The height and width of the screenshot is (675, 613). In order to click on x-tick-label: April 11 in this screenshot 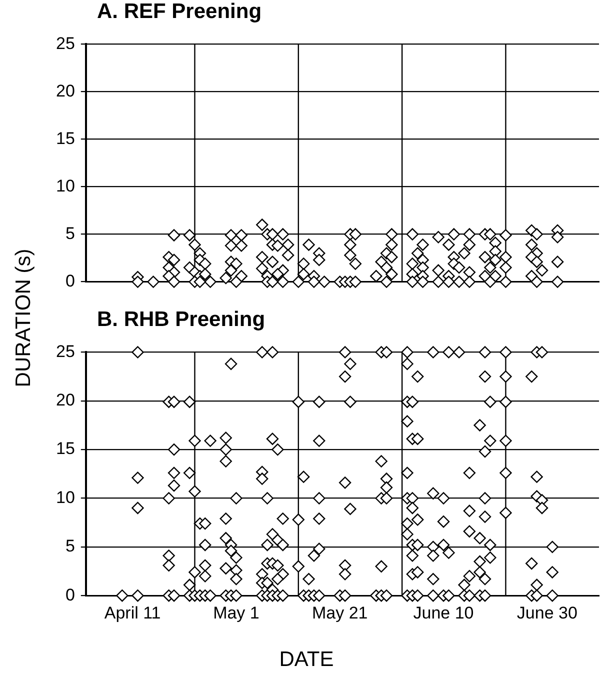, I will do `click(132, 612)`.